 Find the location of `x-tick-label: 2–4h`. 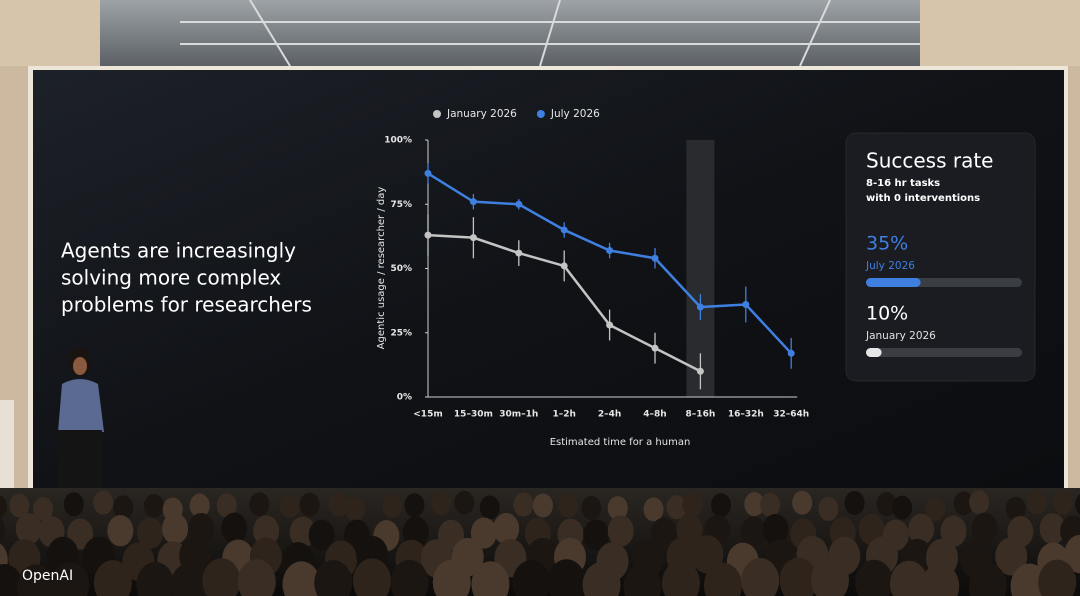

x-tick-label: 2–4h is located at coordinates (609, 415).